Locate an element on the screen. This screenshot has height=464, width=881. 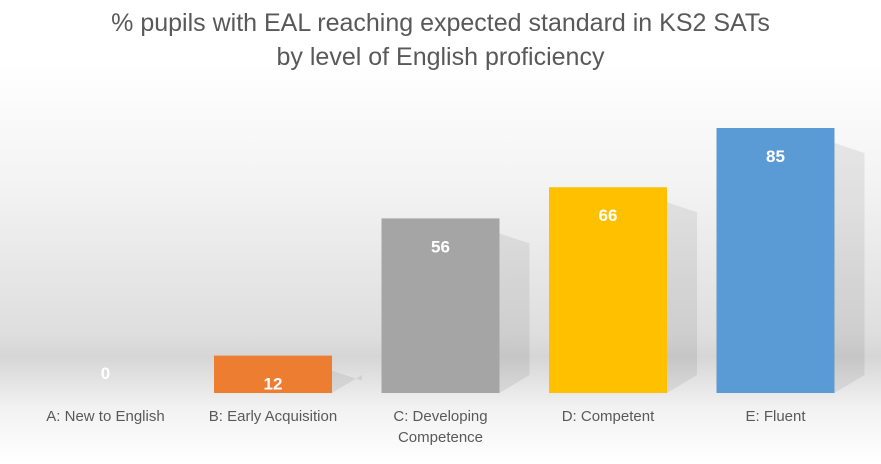
category-label: E: Fluent is located at coordinates (775, 416).